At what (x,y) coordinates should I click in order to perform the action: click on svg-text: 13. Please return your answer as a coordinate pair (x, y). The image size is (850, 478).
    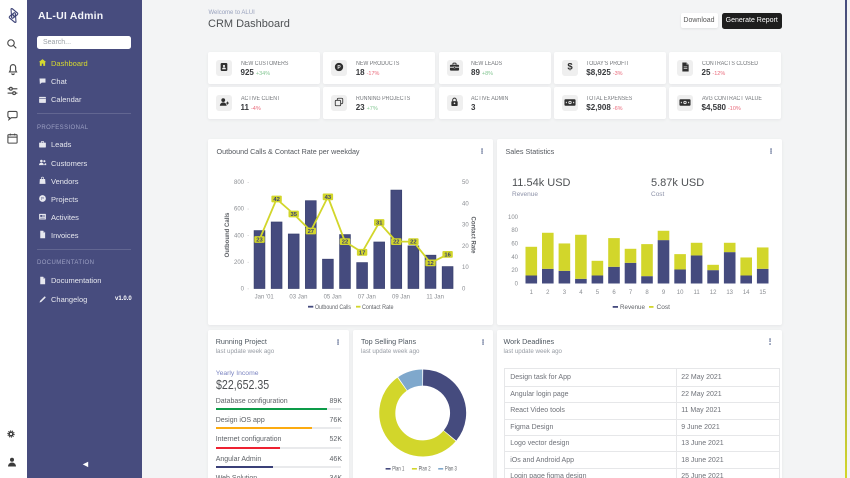
    Looking at the image, I should click on (729, 293).